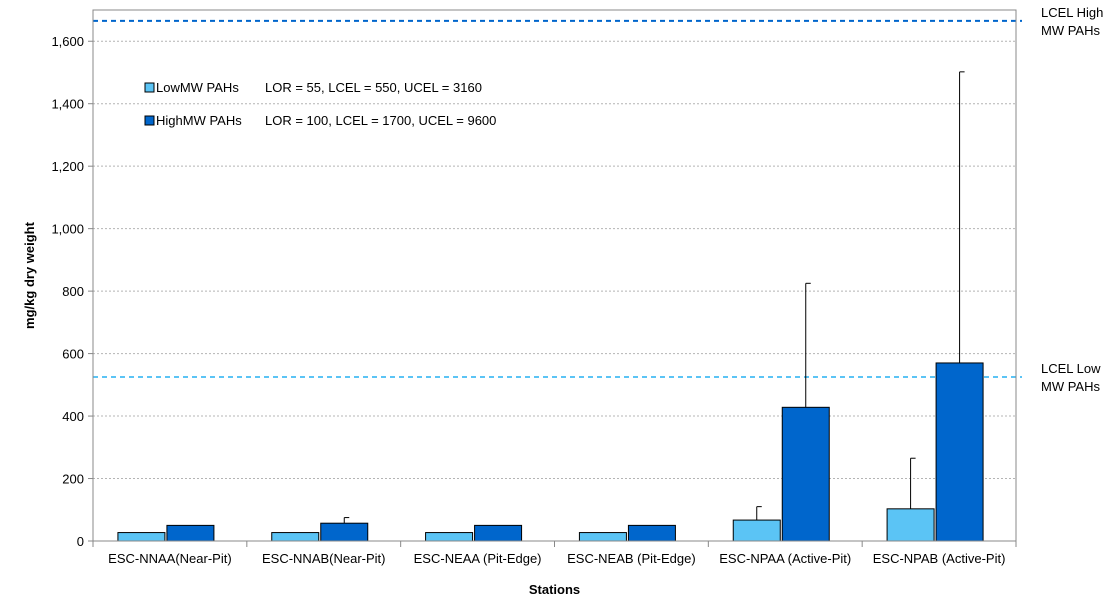 This screenshot has width=1117, height=600. I want to click on y-tick-label: 1,200, so click(67, 166).